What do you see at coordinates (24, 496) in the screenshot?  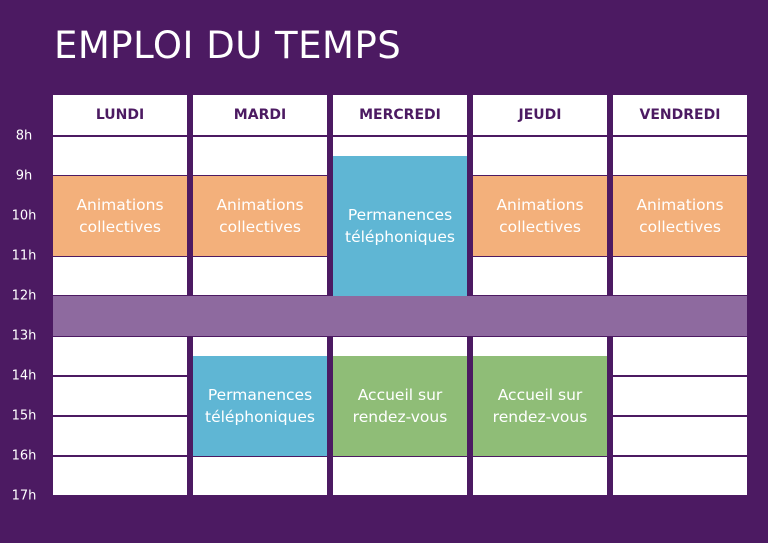 I see `hour-label: 17h` at bounding box center [24, 496].